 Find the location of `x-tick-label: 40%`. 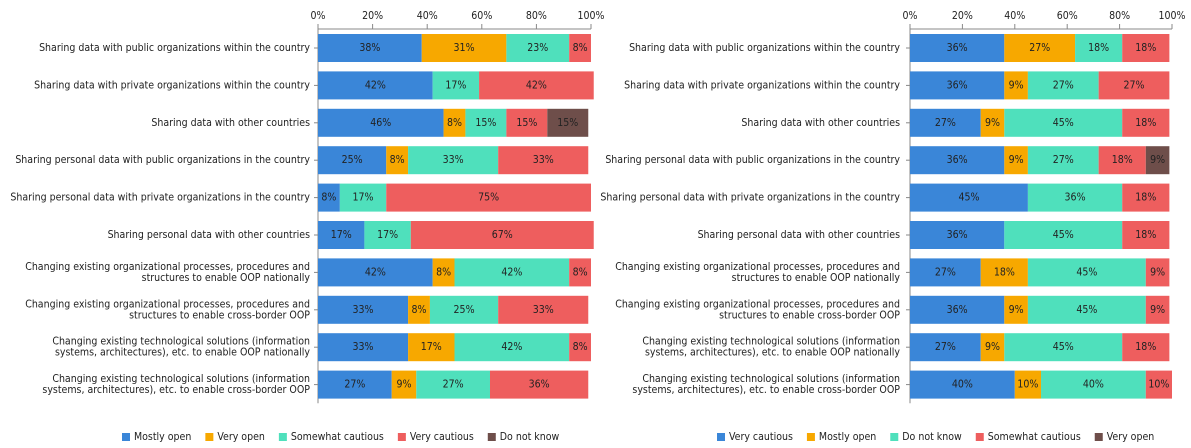

x-tick-label: 40% is located at coordinates (427, 16).